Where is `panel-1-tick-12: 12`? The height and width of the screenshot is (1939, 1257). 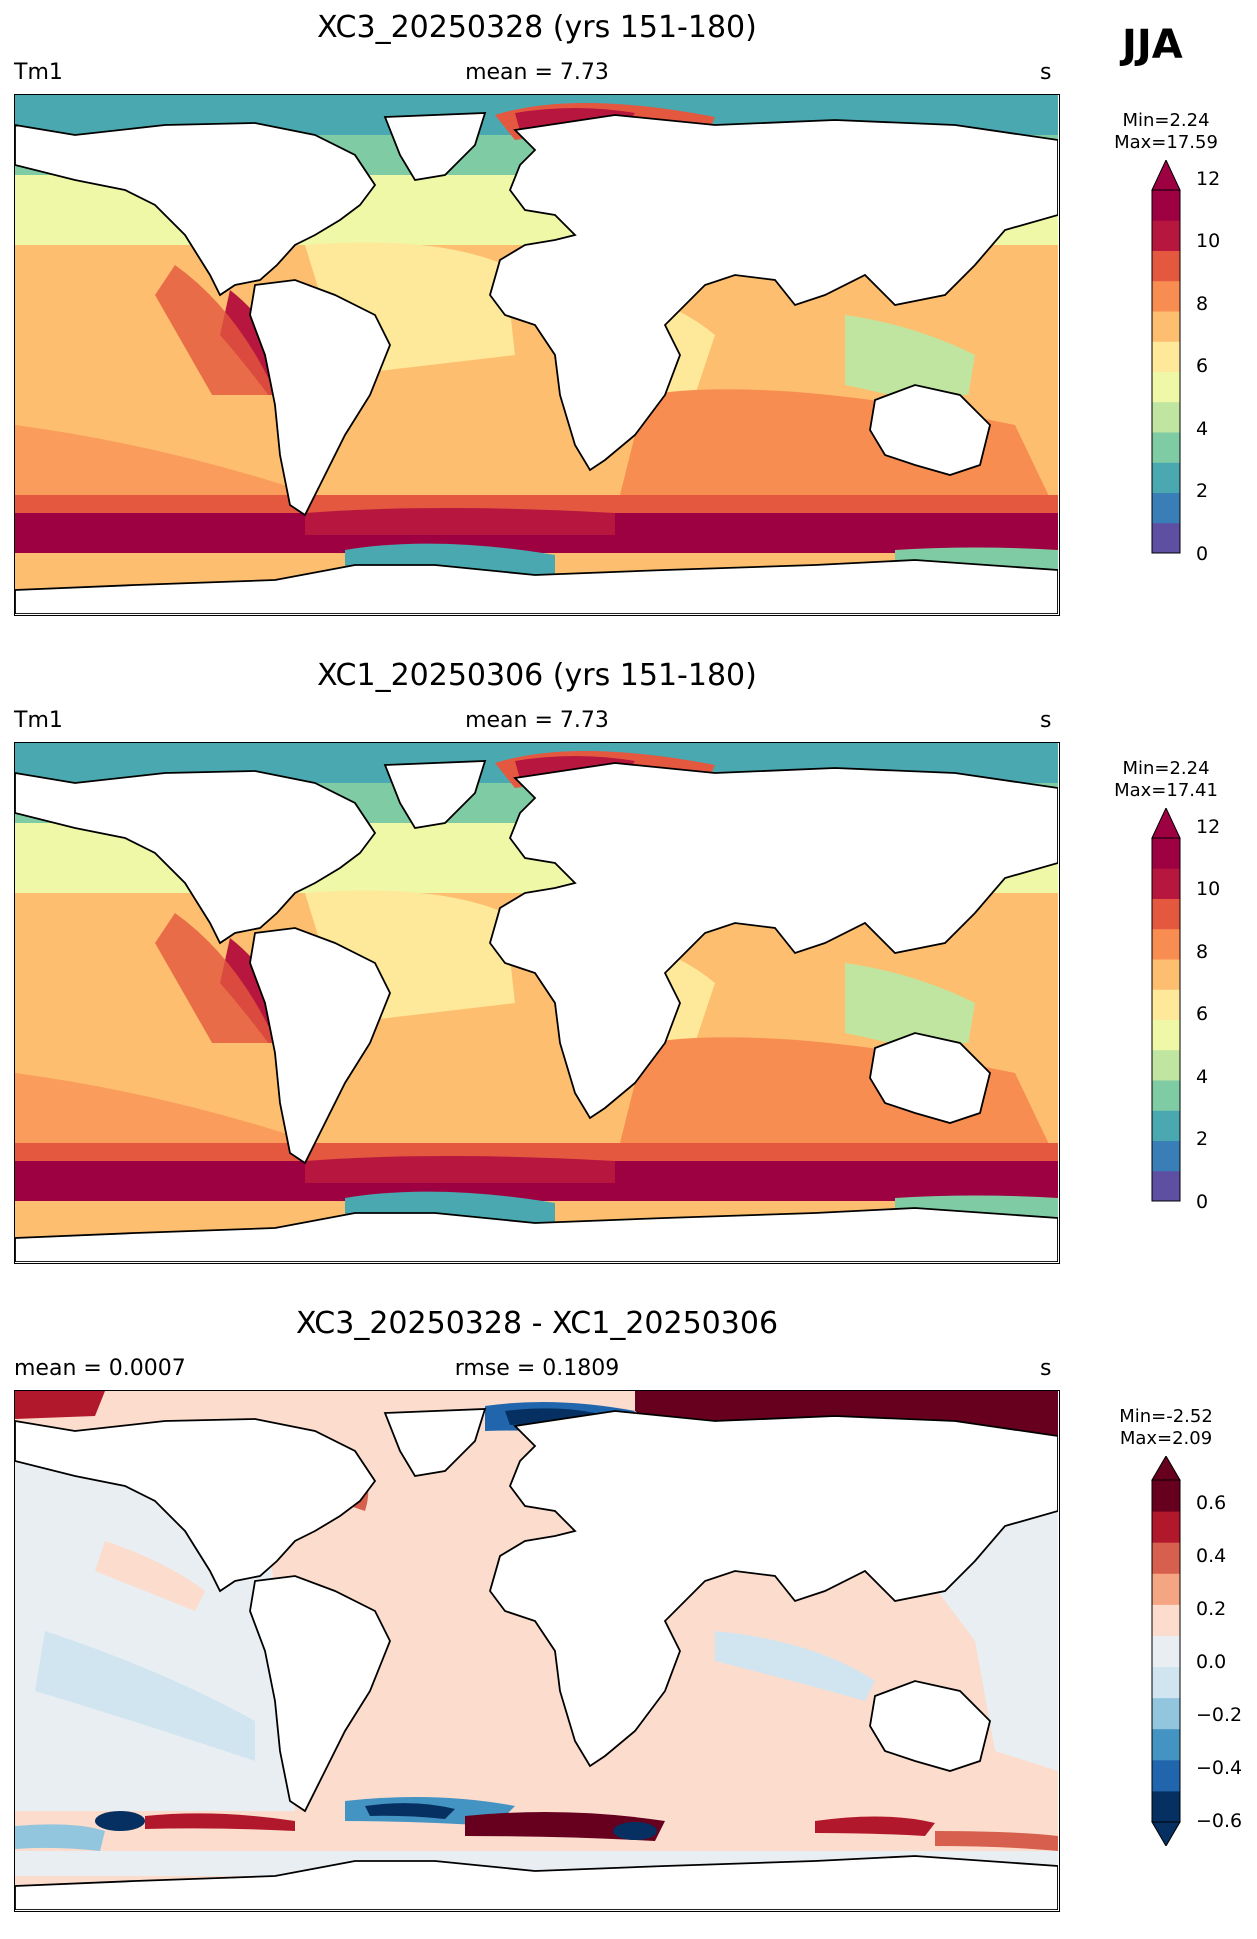
panel-1-tick-12: 12 is located at coordinates (1208, 179).